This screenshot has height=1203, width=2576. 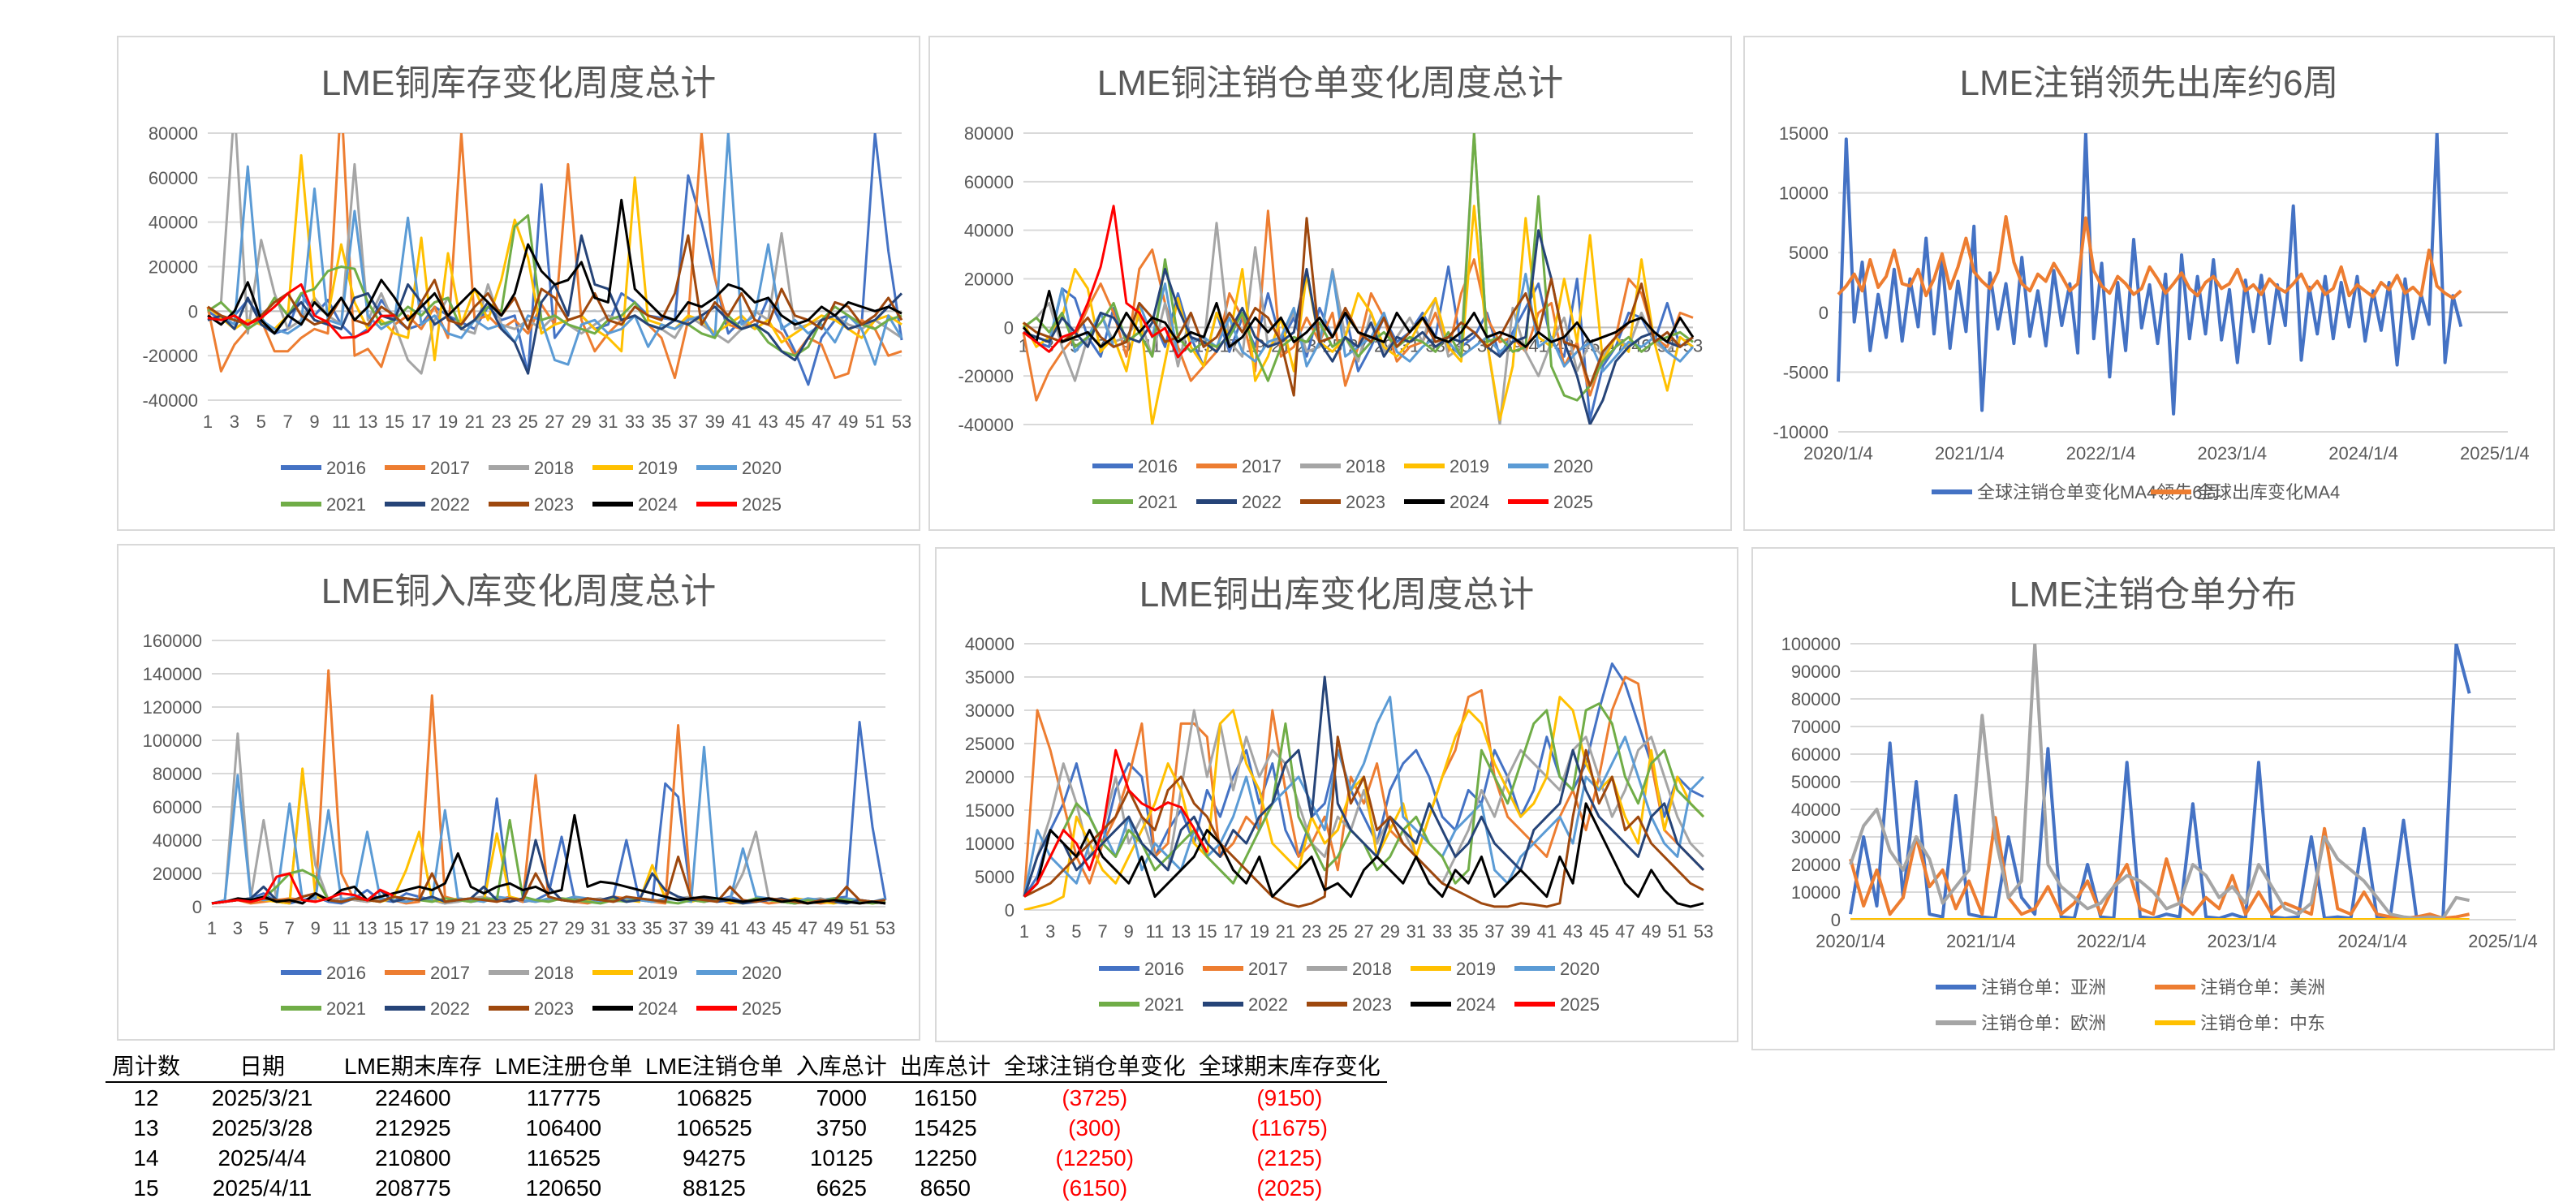 I want to click on x-tick-label: 35, so click(x=1468, y=932).